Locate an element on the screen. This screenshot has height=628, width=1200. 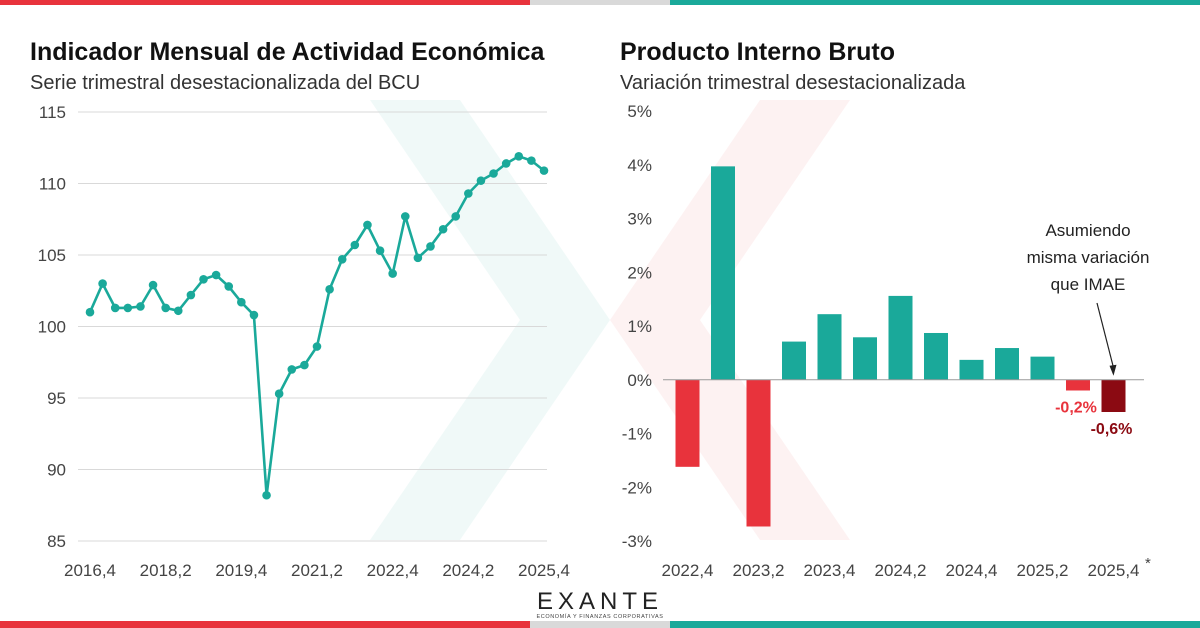
annotation-text: Asumiendo is located at coordinates (1087, 230).